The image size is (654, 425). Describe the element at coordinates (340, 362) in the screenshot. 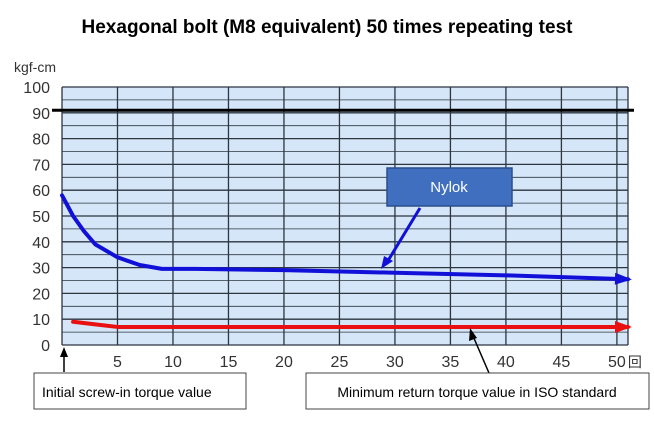

I see `x-tick-label: 25` at that location.